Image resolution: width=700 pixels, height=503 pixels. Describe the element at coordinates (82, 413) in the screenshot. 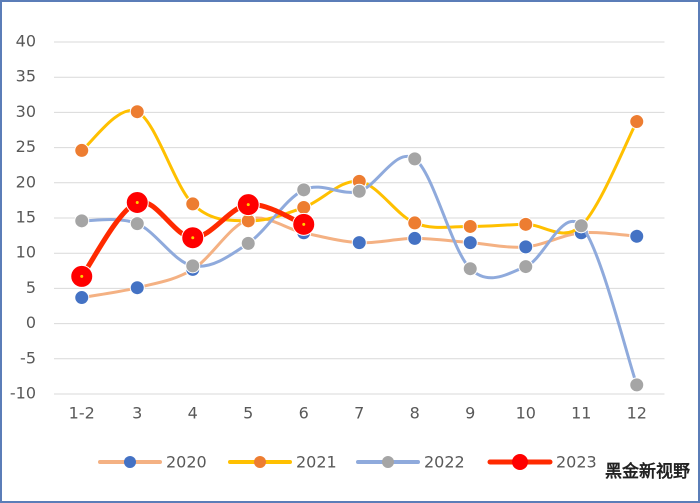

I see `x-tick-label: 1-2` at that location.